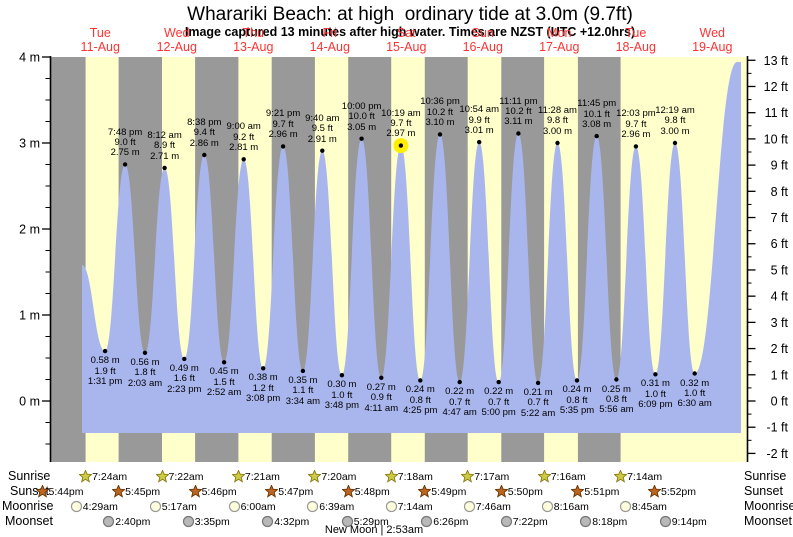 The image size is (793, 537). I want to click on low-tide-m: 0.45 m, so click(224, 372).